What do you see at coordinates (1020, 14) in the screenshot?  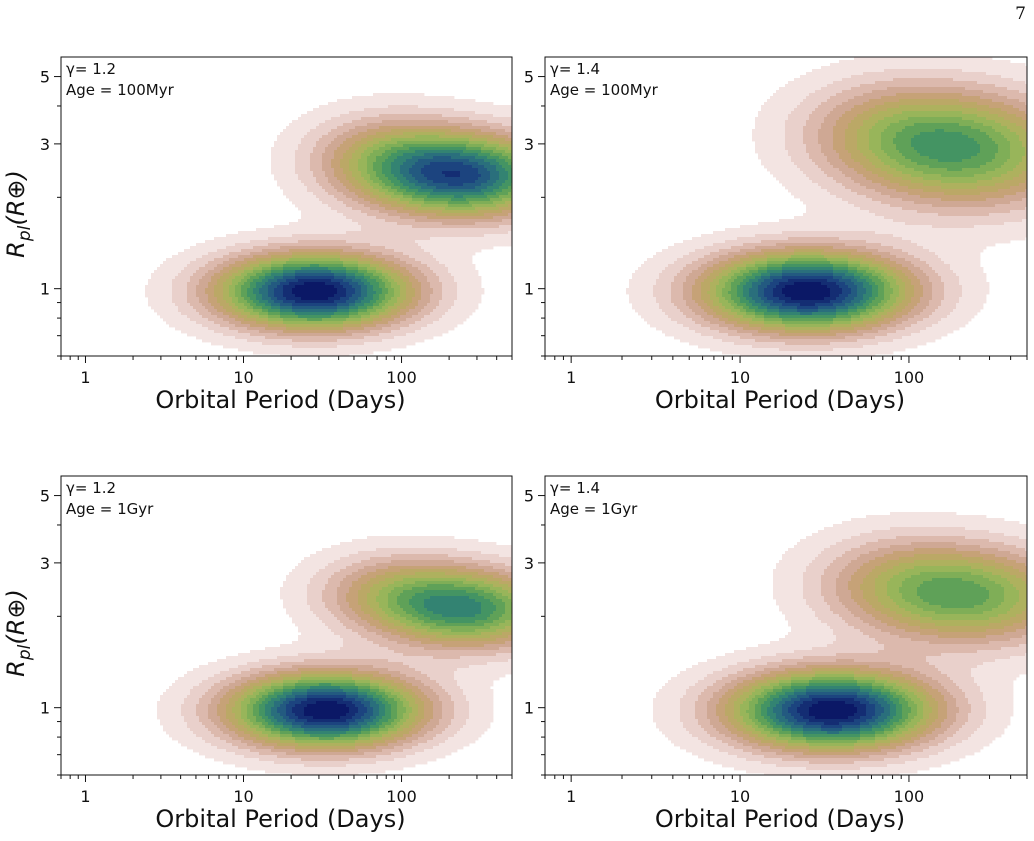 I see `page-number: 7` at bounding box center [1020, 14].